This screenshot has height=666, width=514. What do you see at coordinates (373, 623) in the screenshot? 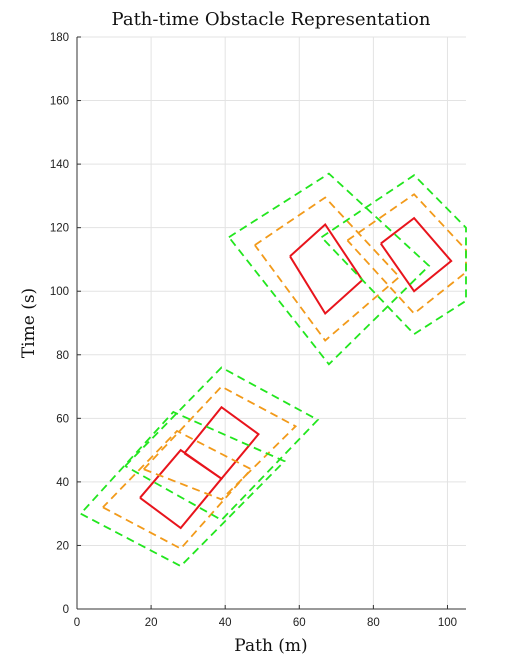
I see `x-tick-label: 80` at bounding box center [373, 623].